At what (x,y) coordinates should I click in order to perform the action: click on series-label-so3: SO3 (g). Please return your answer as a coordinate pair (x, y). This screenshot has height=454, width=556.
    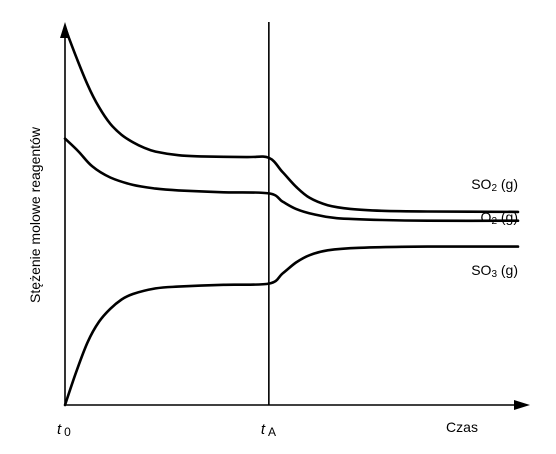
    Looking at the image, I should click on (494, 271).